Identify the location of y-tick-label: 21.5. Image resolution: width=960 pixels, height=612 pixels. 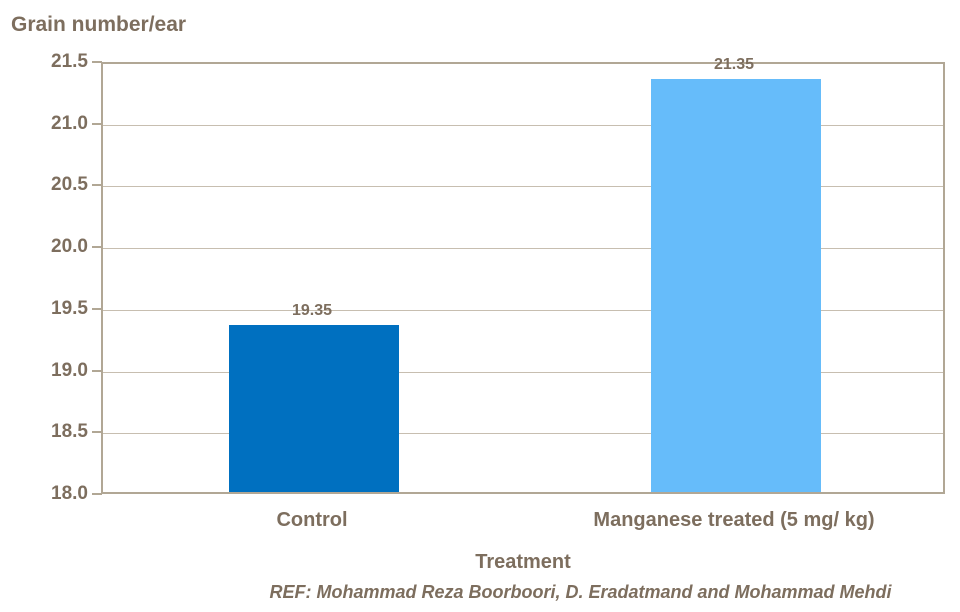
(69, 61).